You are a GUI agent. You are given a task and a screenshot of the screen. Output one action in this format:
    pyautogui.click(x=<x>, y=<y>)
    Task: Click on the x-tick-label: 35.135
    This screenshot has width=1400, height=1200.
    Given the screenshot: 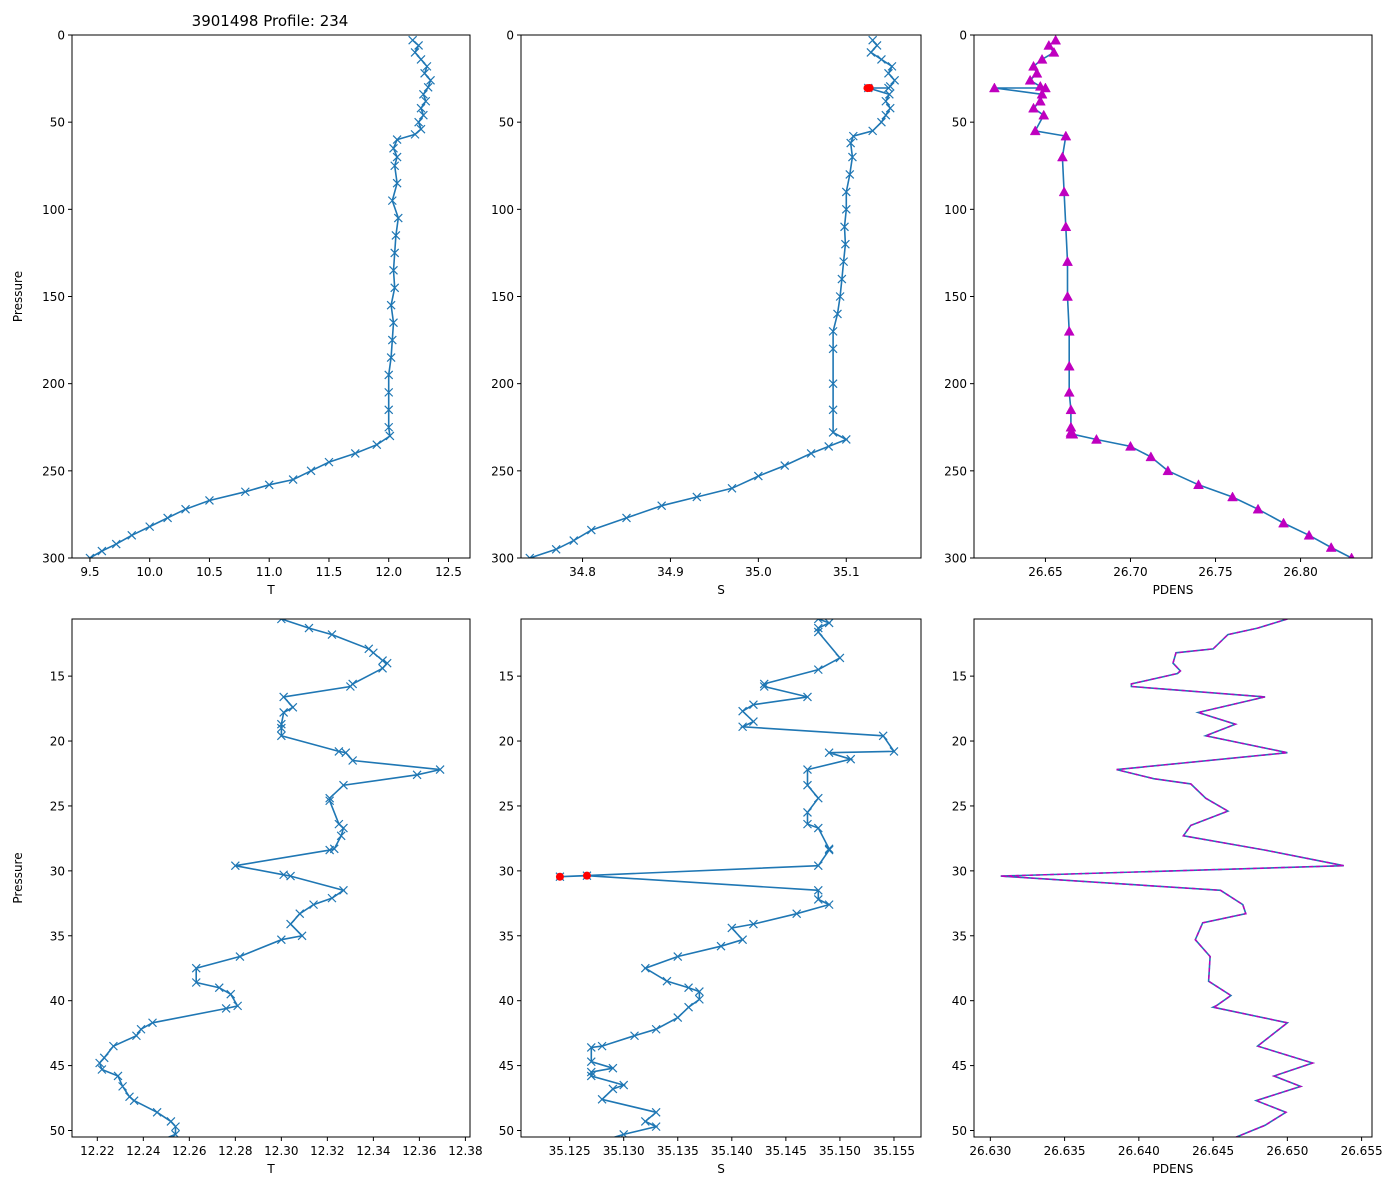 What is the action you would take?
    pyautogui.click(x=678, y=1151)
    